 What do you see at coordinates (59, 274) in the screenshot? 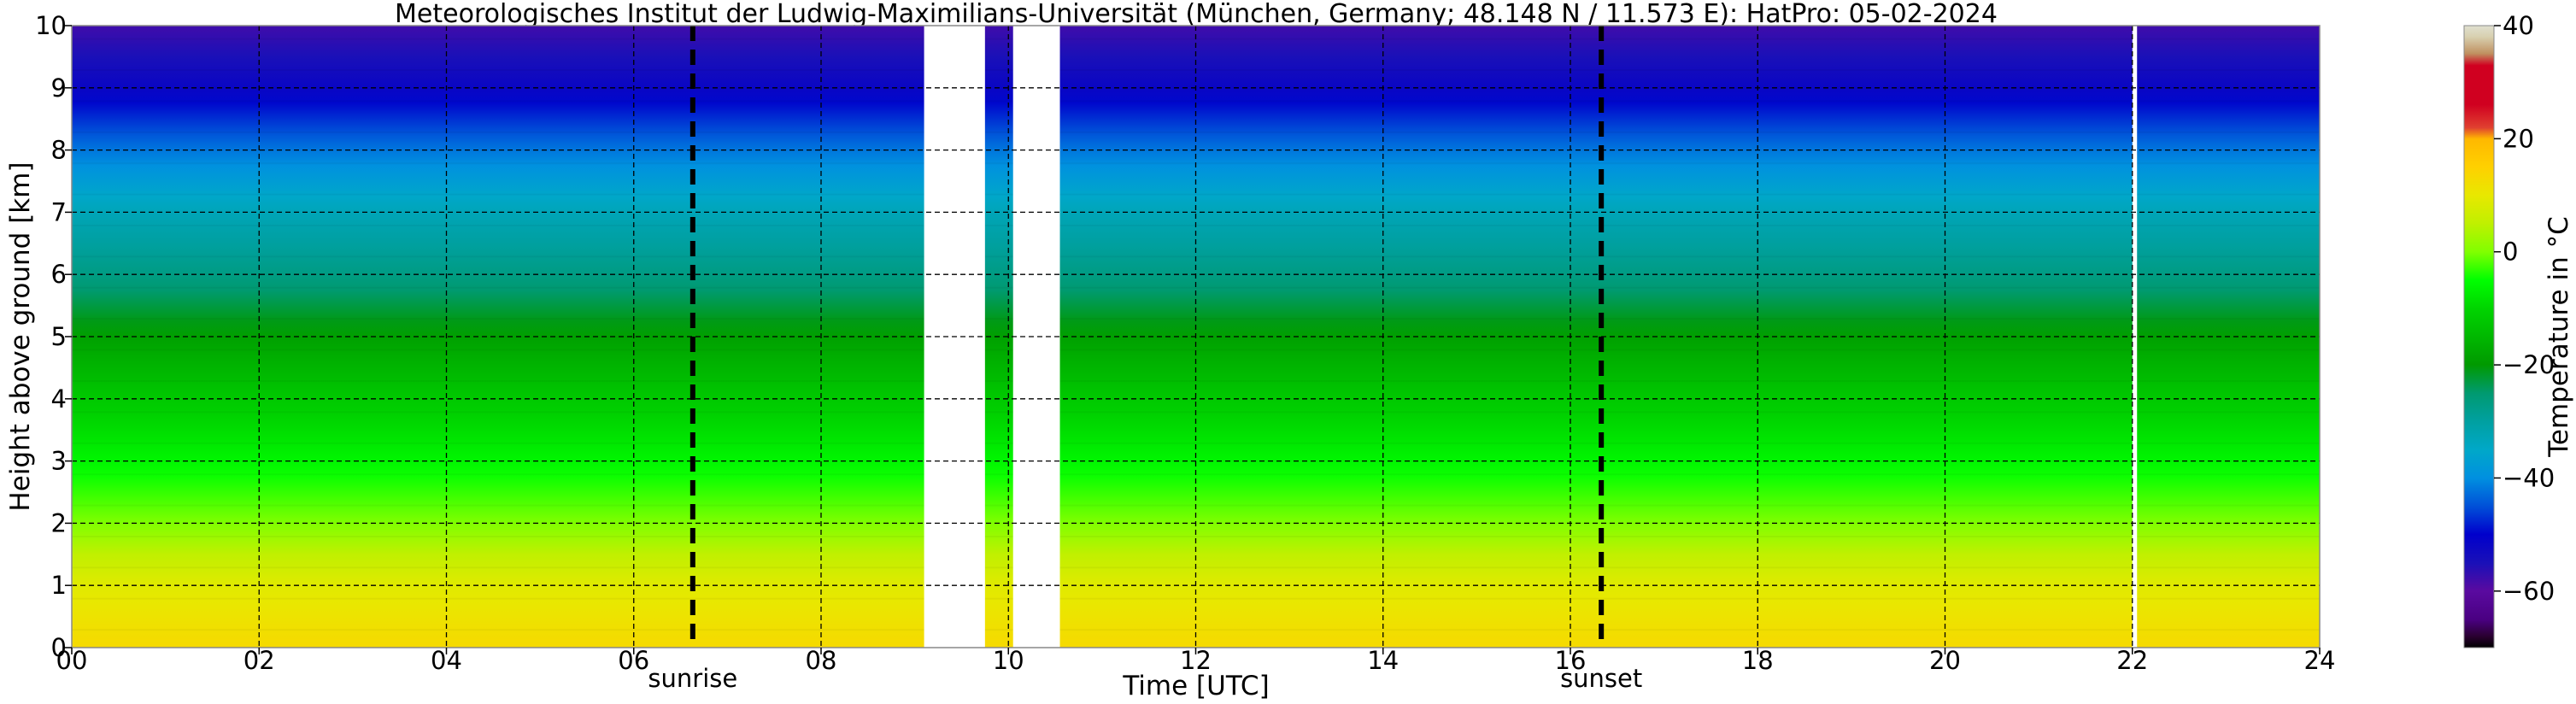
I see `y-tick-label: 6` at bounding box center [59, 274].